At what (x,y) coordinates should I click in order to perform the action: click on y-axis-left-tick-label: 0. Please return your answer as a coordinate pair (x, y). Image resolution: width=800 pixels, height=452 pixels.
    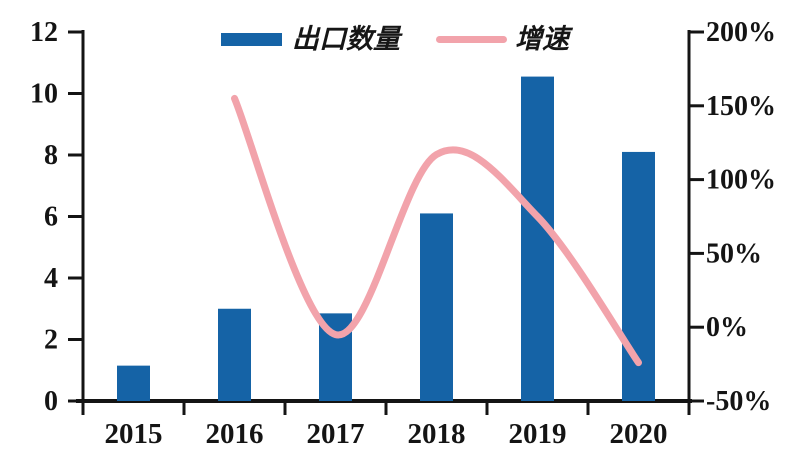
    Looking at the image, I should click on (51, 401).